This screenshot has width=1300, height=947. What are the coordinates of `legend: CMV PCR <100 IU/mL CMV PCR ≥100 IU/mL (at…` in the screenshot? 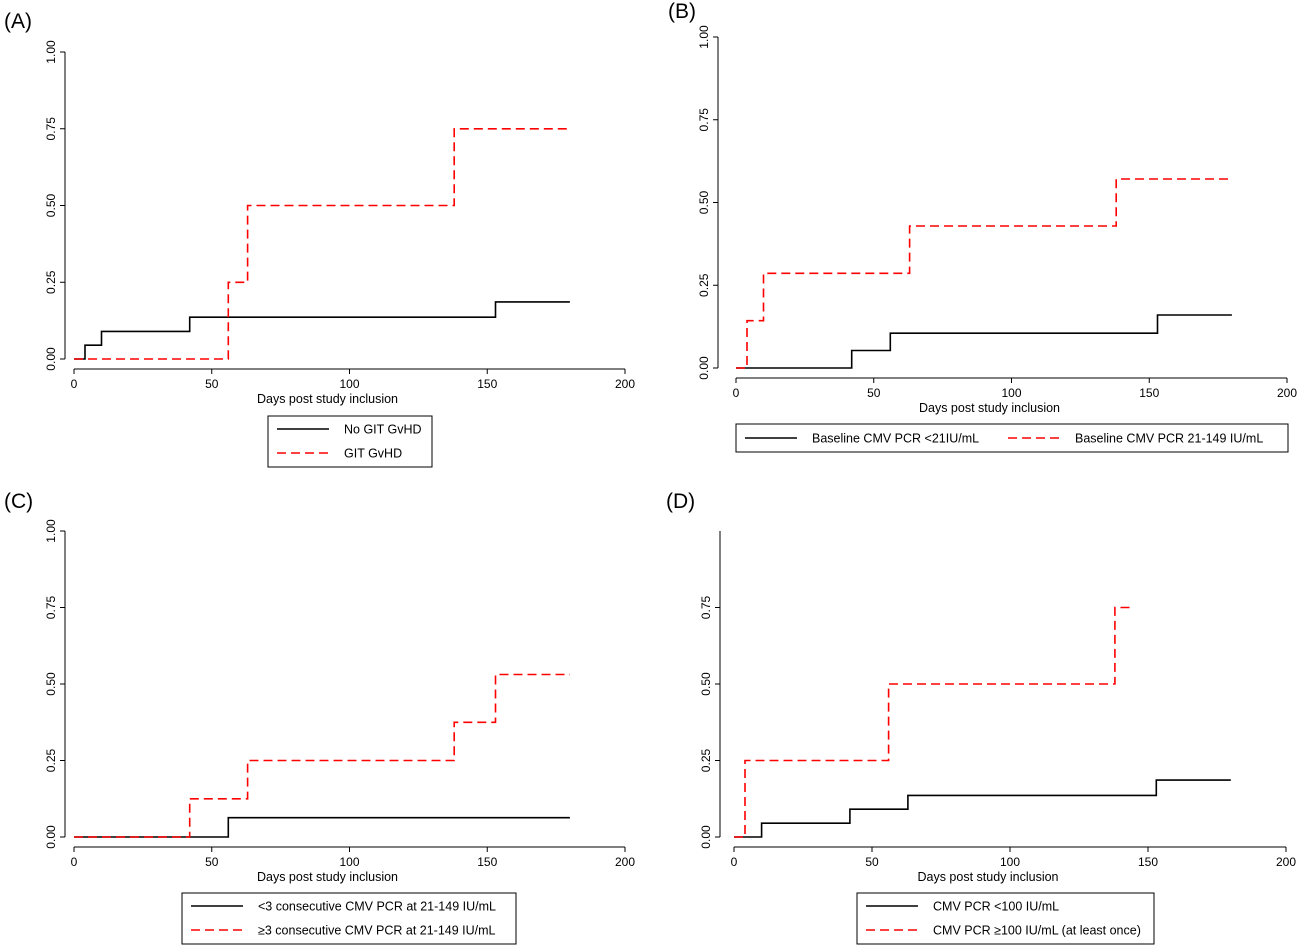 It's located at (1005, 918).